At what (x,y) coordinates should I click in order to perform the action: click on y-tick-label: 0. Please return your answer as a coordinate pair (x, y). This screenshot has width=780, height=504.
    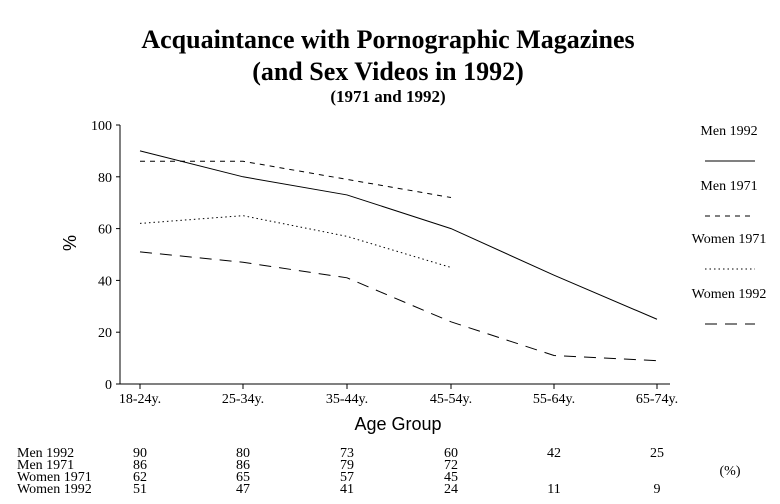
    Looking at the image, I should click on (108, 385).